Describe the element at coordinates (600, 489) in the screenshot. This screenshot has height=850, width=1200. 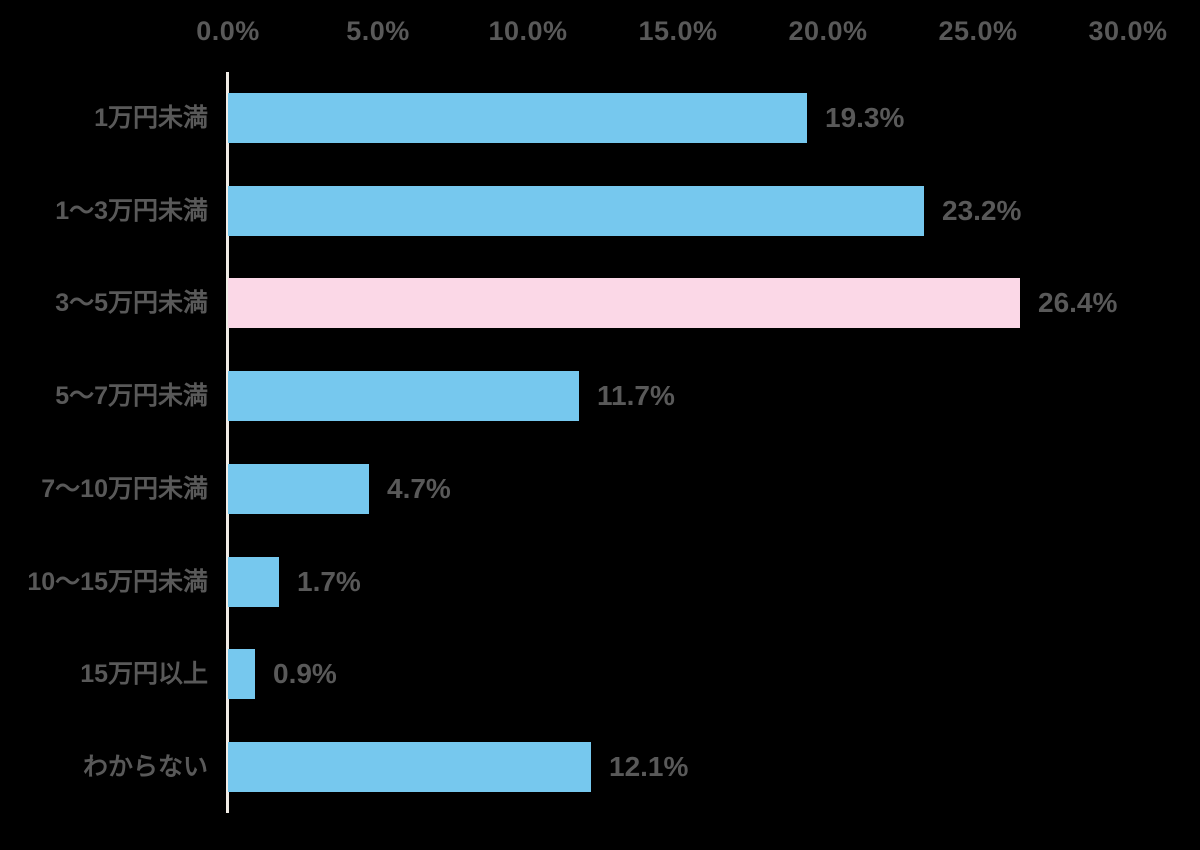
I see `bar-row: 7〜10万円未満 4.7%` at that location.